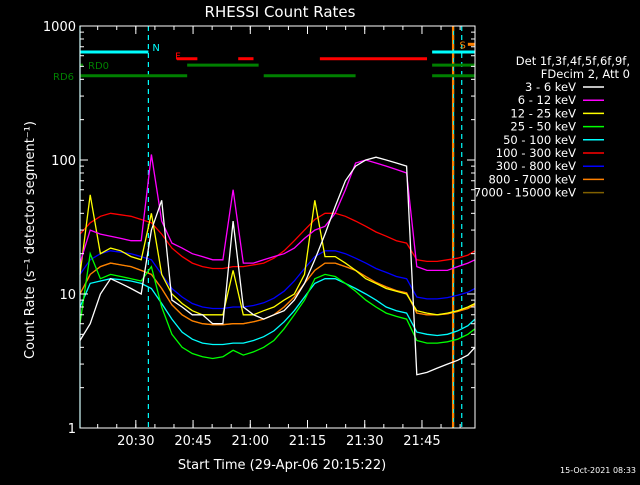 This screenshot has height=485, width=640. What do you see at coordinates (264, 61) in the screenshot?
I see `state-bars: N F RD0 RD6 S` at bounding box center [264, 61].